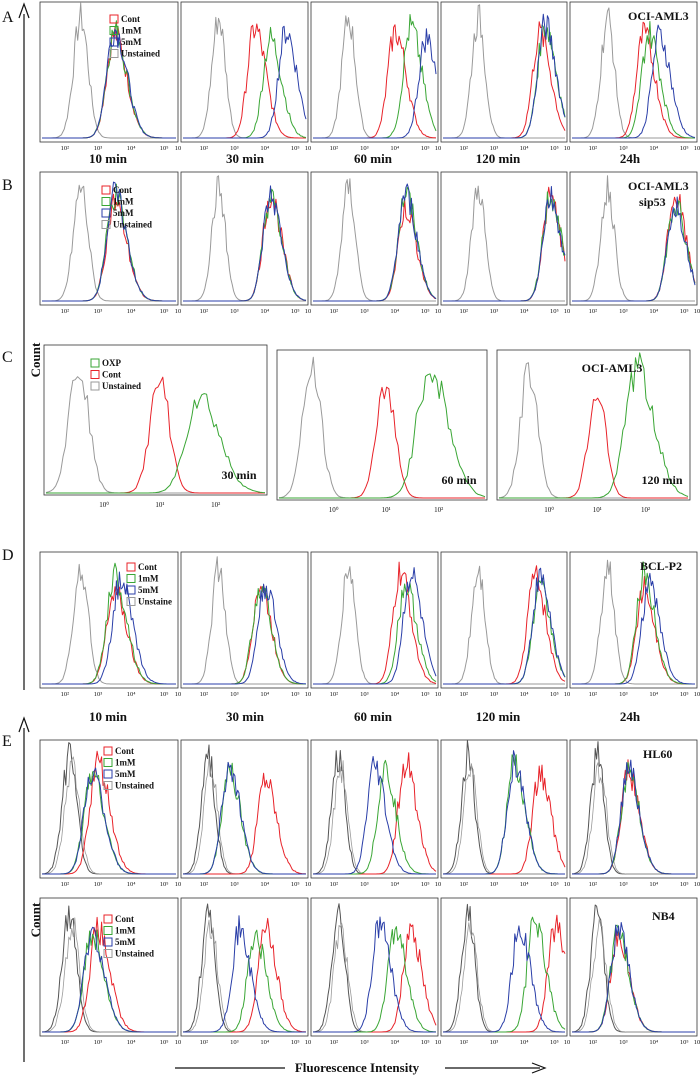  I want to click on time-label: 30 min, so click(245, 716).